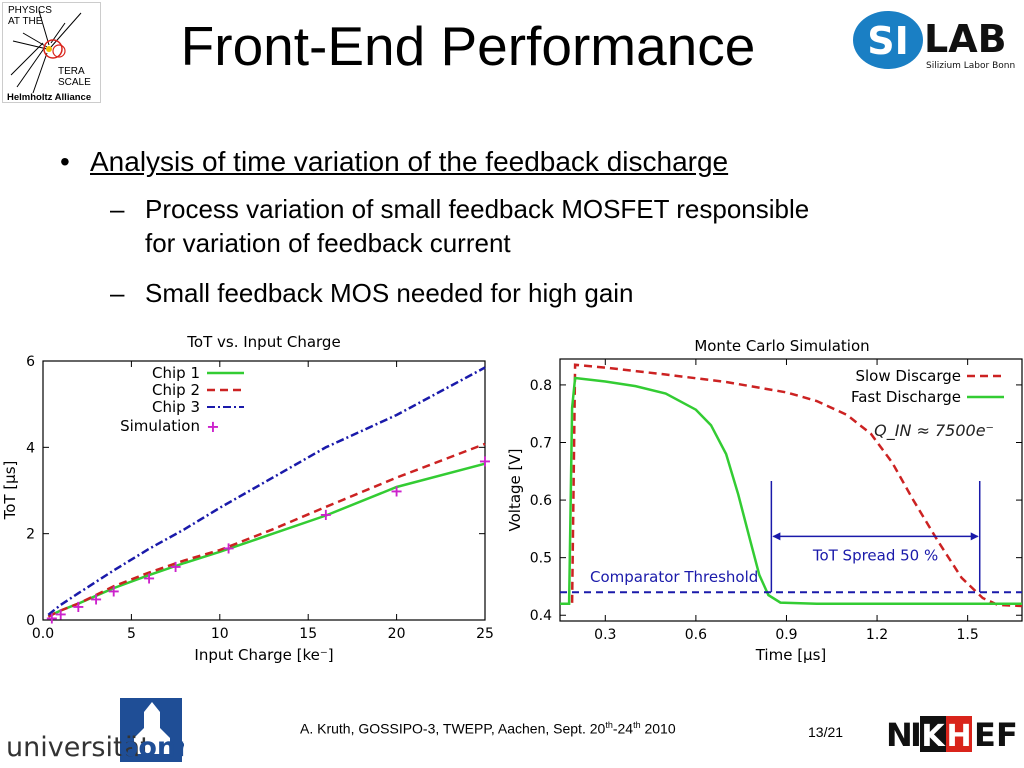 This screenshot has width=1024, height=768. What do you see at coordinates (674, 577) in the screenshot?
I see `chart2-threshold-label: Comparator Threshold` at bounding box center [674, 577].